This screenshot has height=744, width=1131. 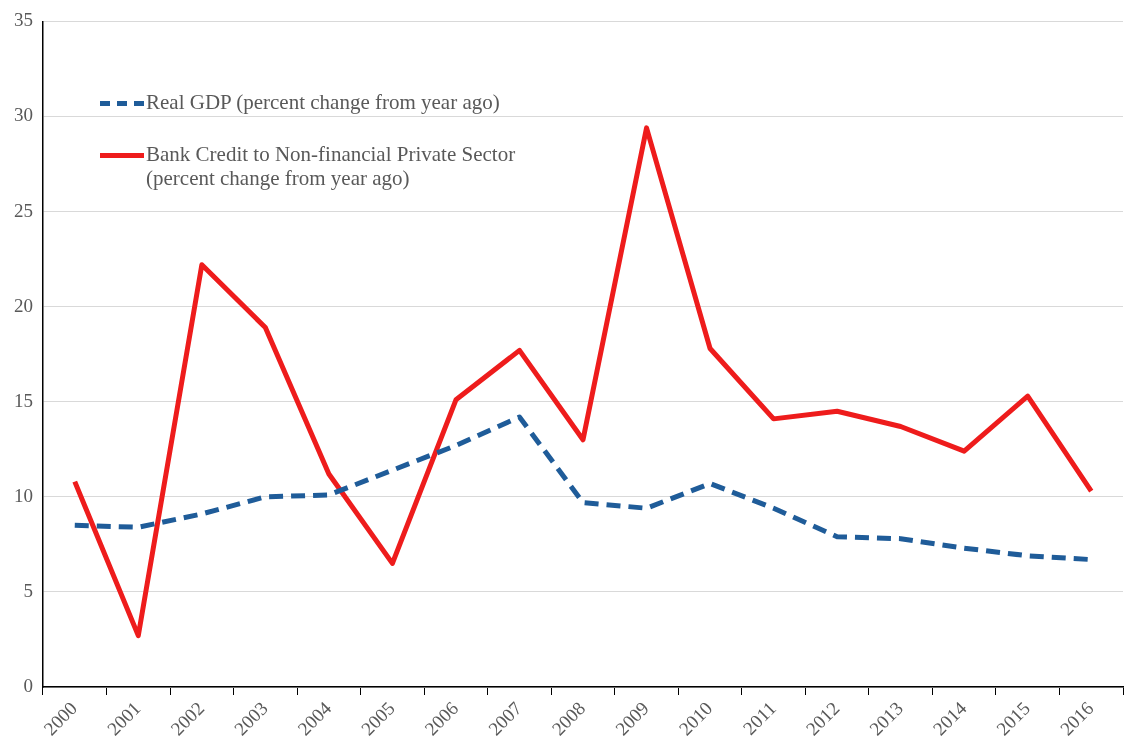 What do you see at coordinates (323, 102) in the screenshot?
I see `legend-label: Real GDP (percent change from year ago)` at bounding box center [323, 102].